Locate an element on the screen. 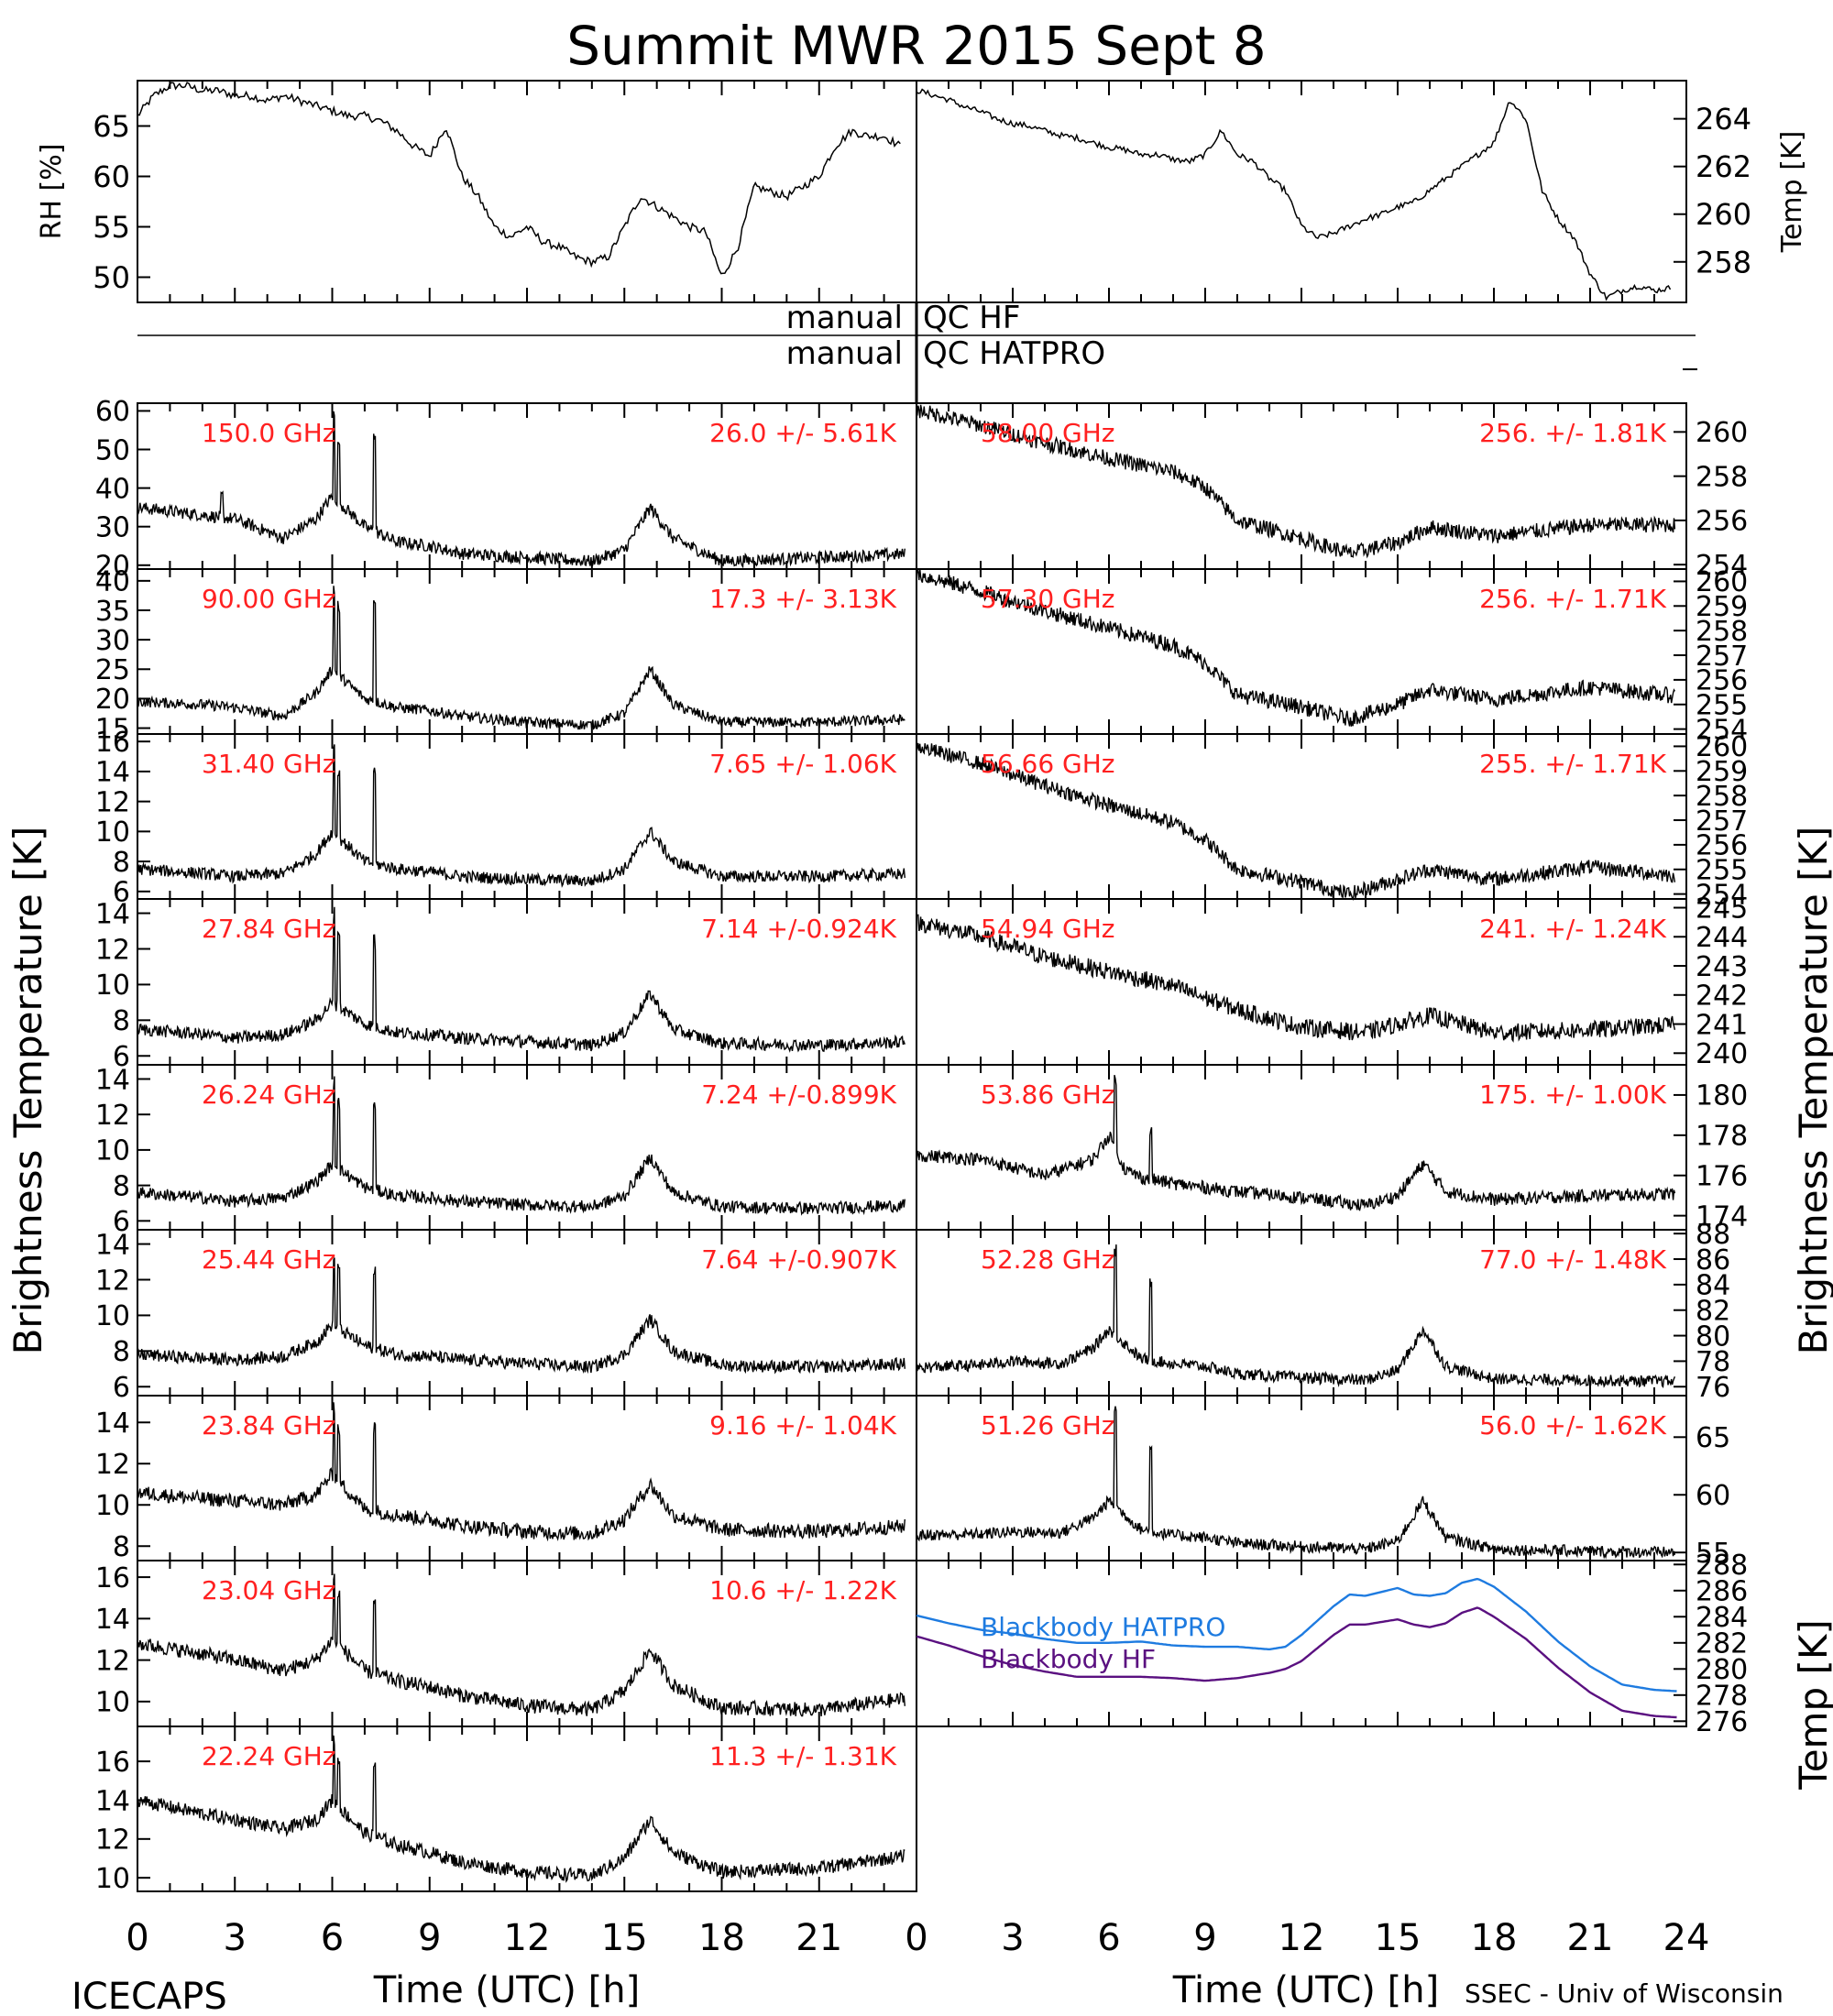 The image size is (1833, 2016). right-xtick-label: 6 is located at coordinates (1108, 1938).